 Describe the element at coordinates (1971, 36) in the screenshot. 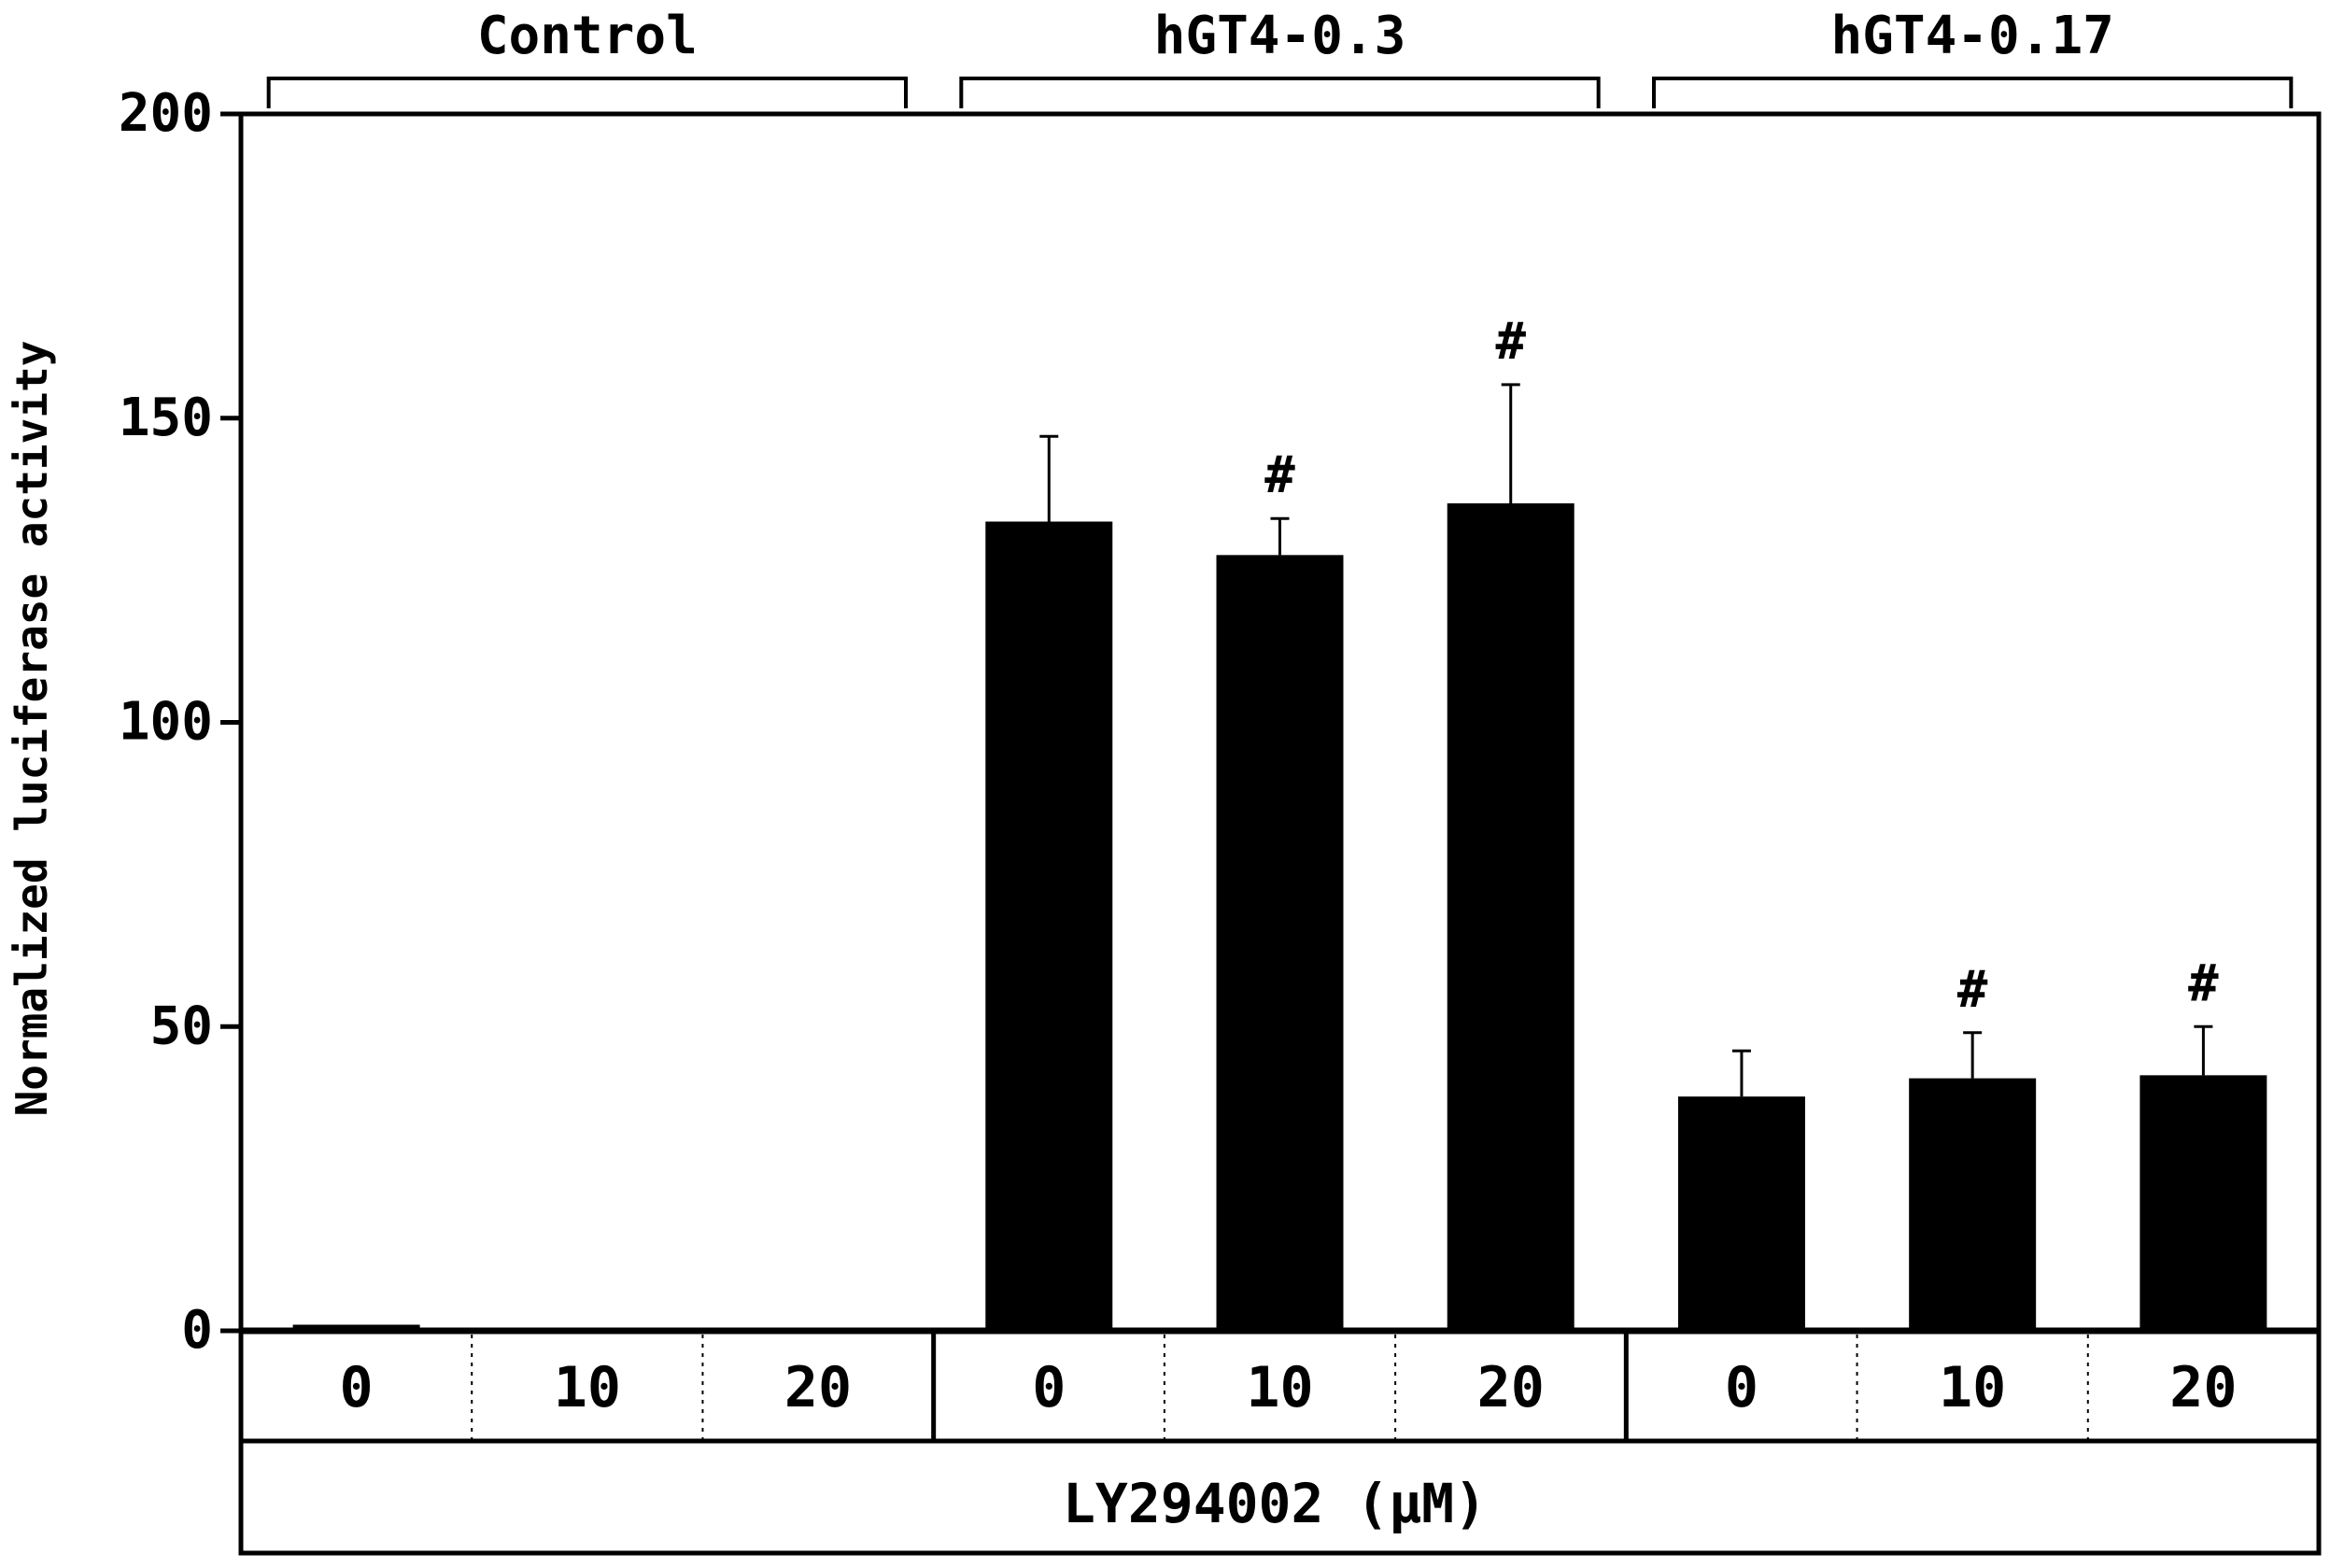

I see `group-label: hGT4-0.17` at that location.